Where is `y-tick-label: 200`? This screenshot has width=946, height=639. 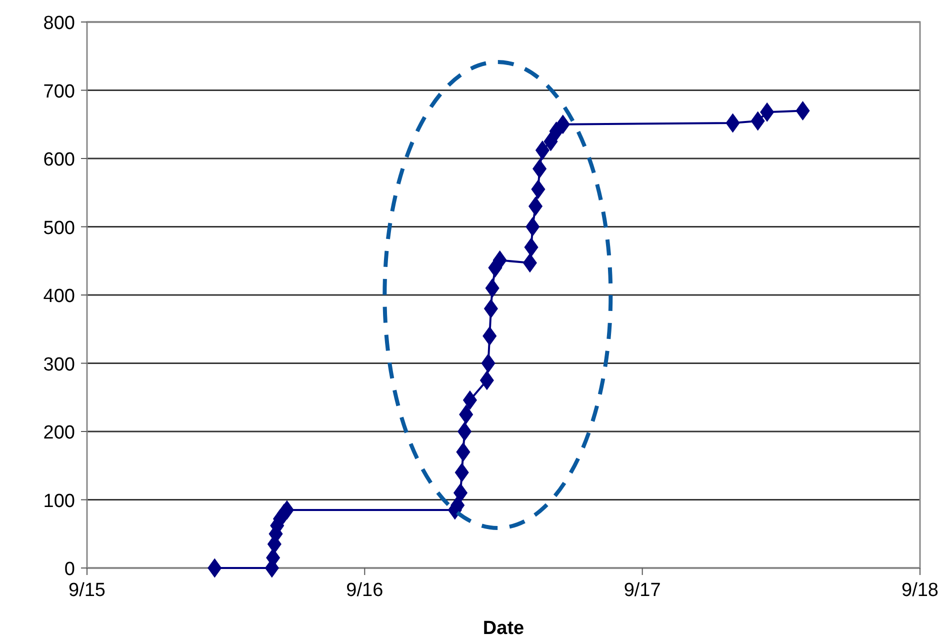 y-tick-label: 200 is located at coordinates (59, 433).